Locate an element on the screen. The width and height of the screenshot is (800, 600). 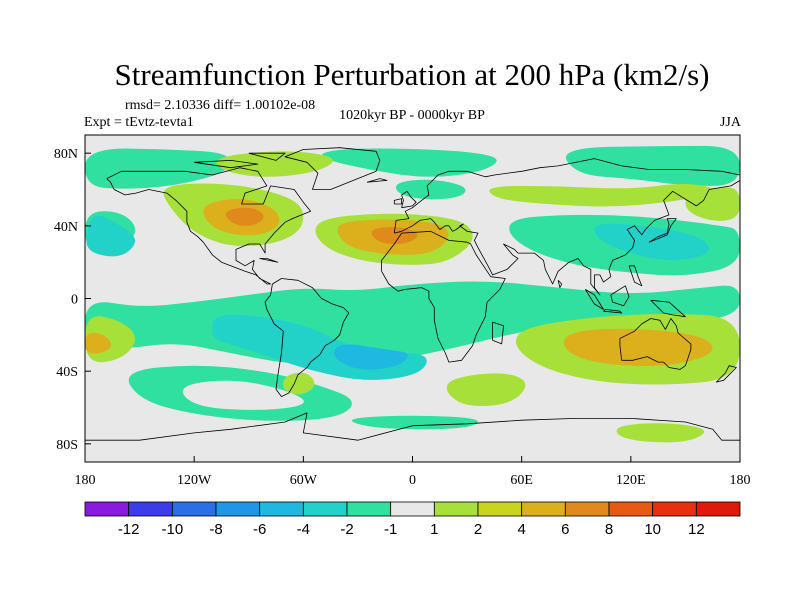
x-tick-label: 60W is located at coordinates (304, 480).